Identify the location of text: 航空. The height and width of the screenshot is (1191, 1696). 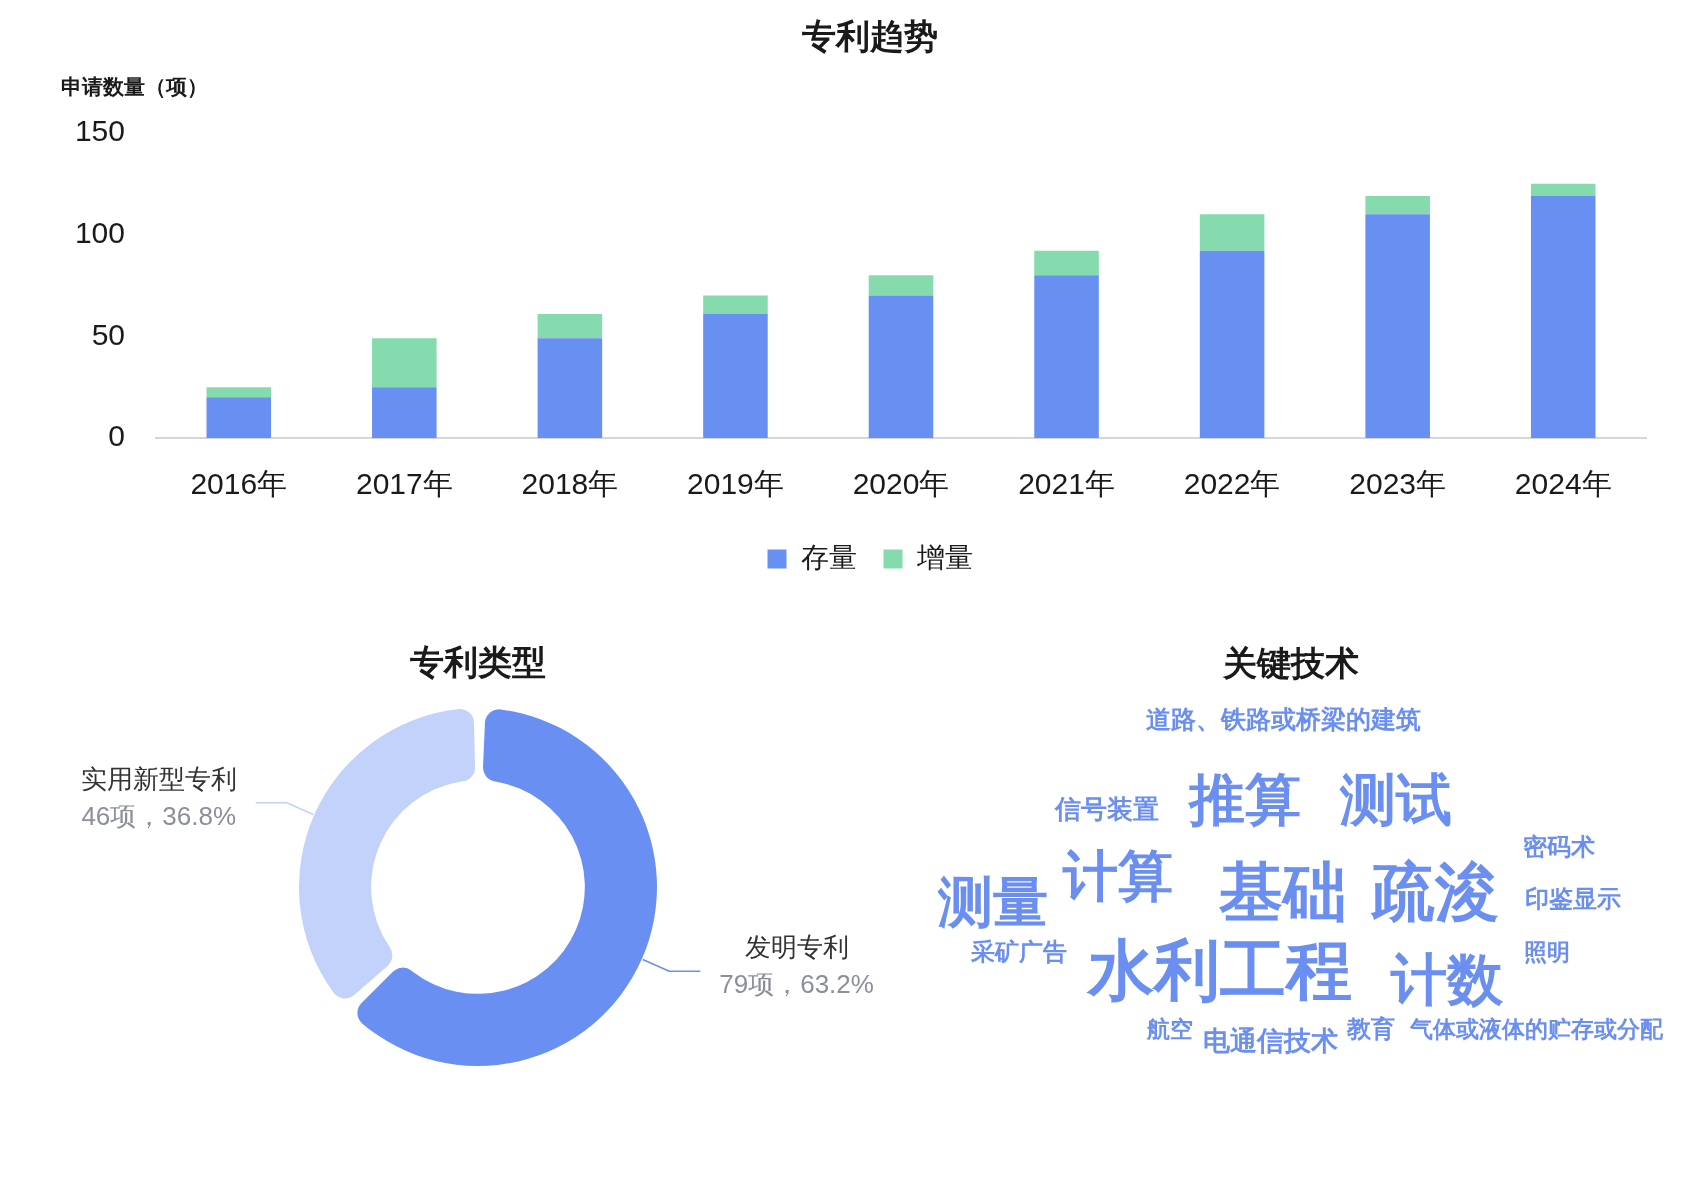
(1170, 1028).